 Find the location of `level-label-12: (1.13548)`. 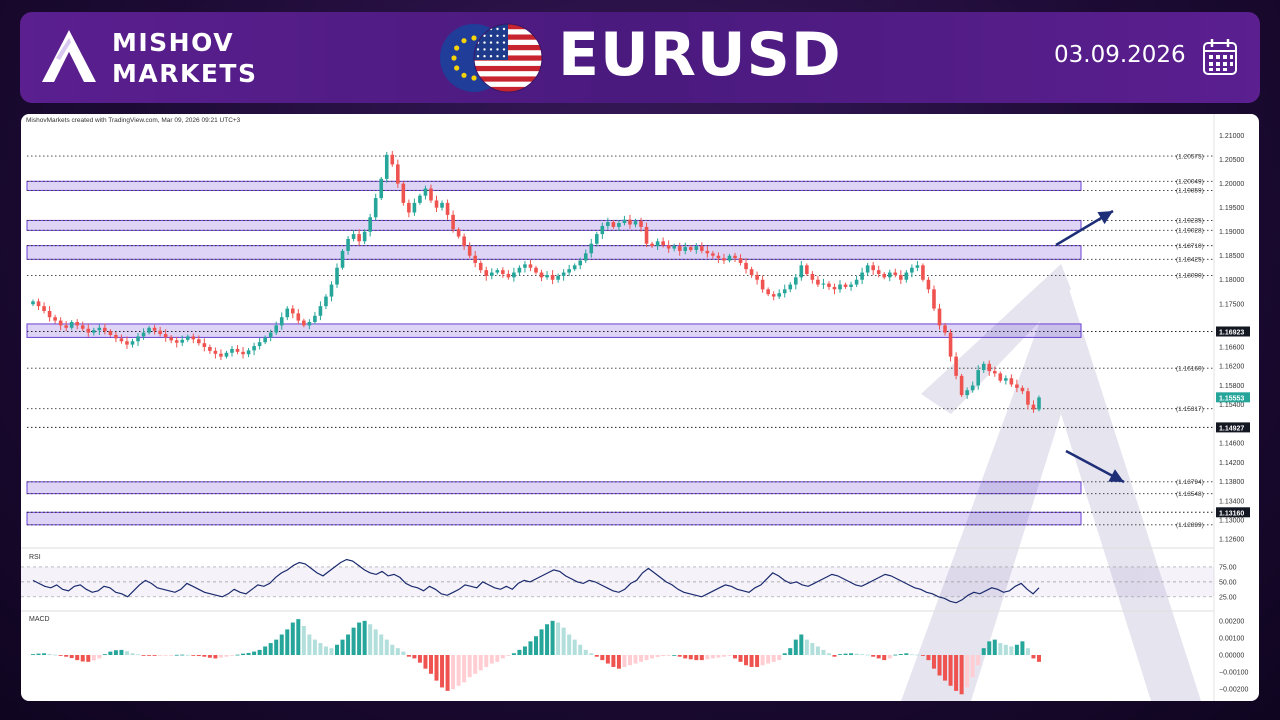

level-label-12: (1.13548) is located at coordinates (1190, 494).